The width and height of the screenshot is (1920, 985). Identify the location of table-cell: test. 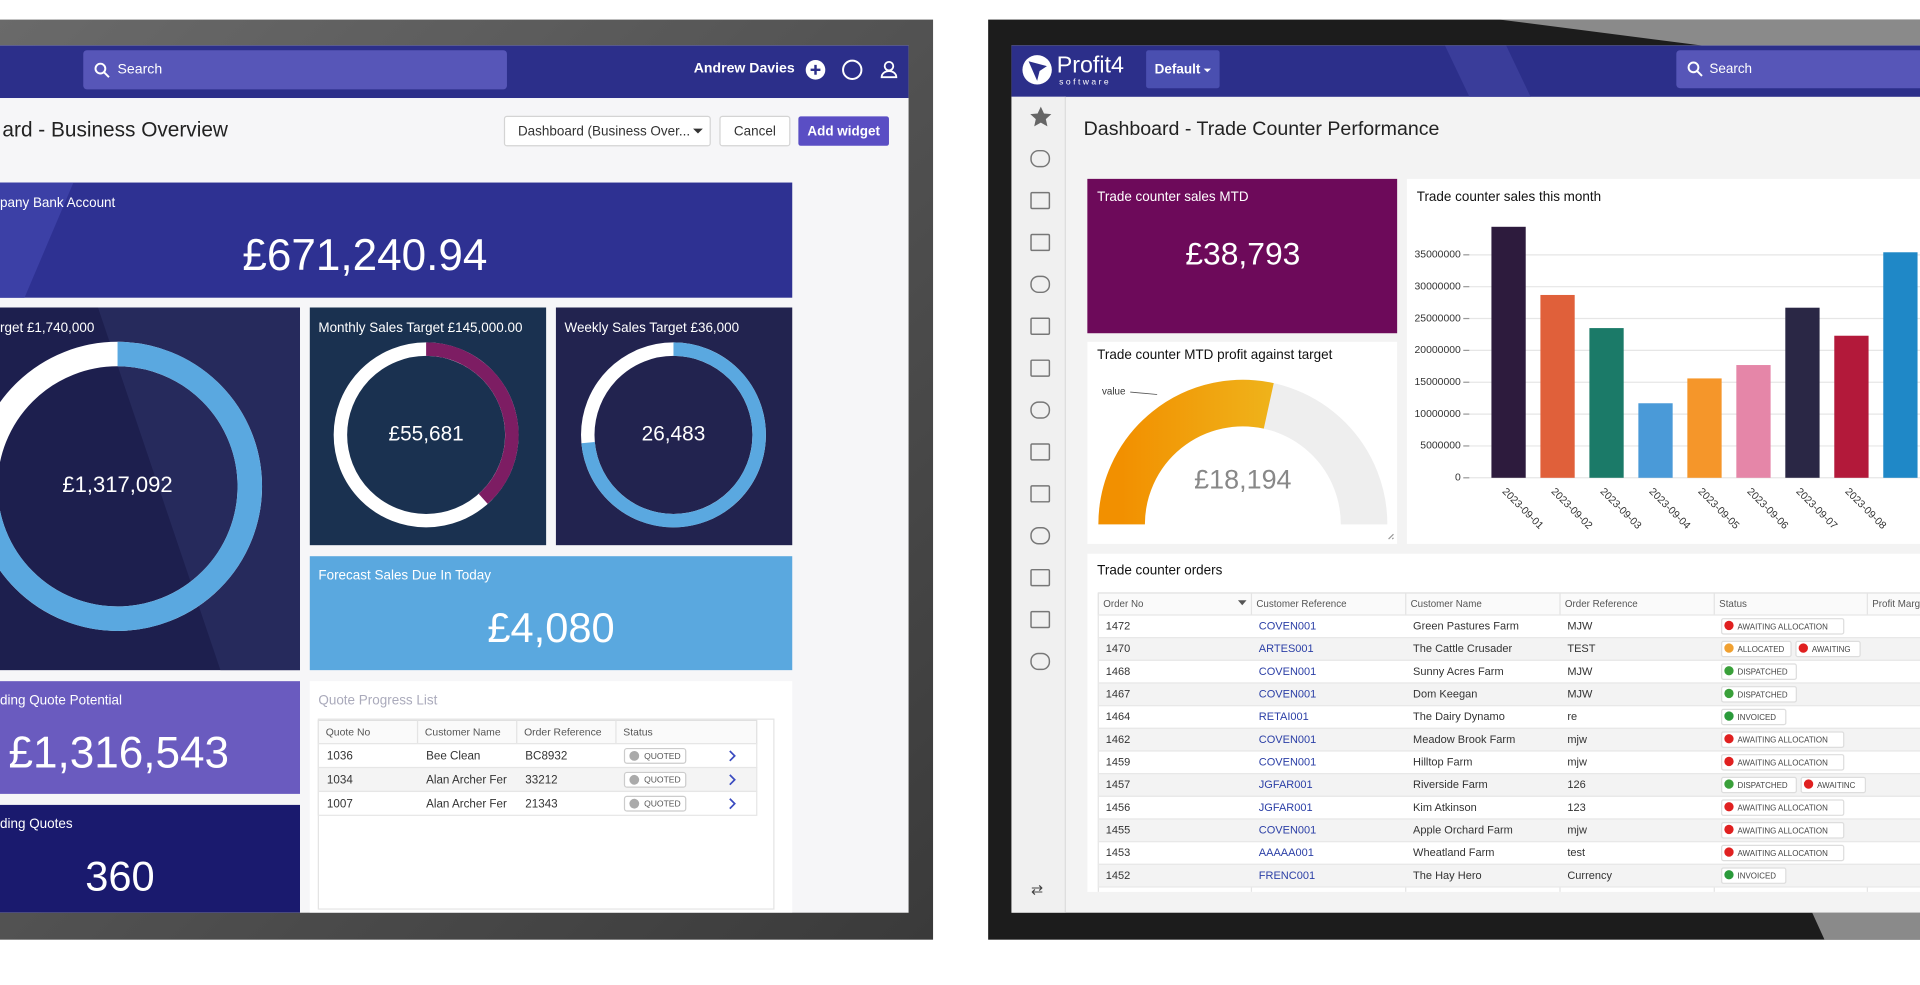
(1576, 853).